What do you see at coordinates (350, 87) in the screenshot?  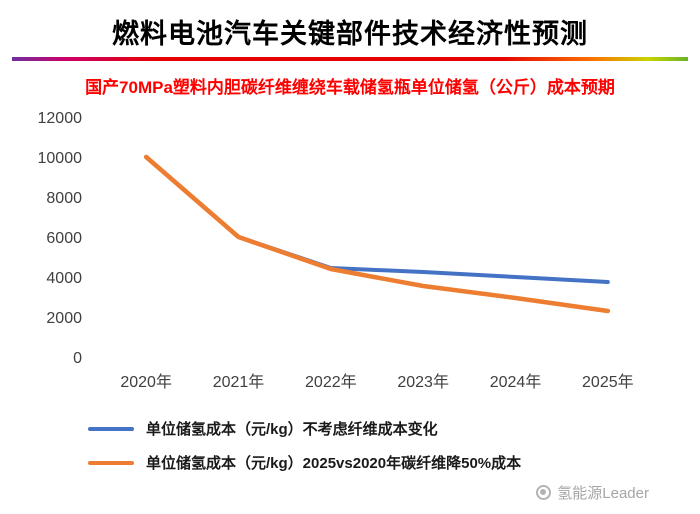 I see `chart-subtitle: 国产70MPa塑料内胆碳纤维缠绕车载储氢瓶单位储氢（公斤）成本预期` at bounding box center [350, 87].